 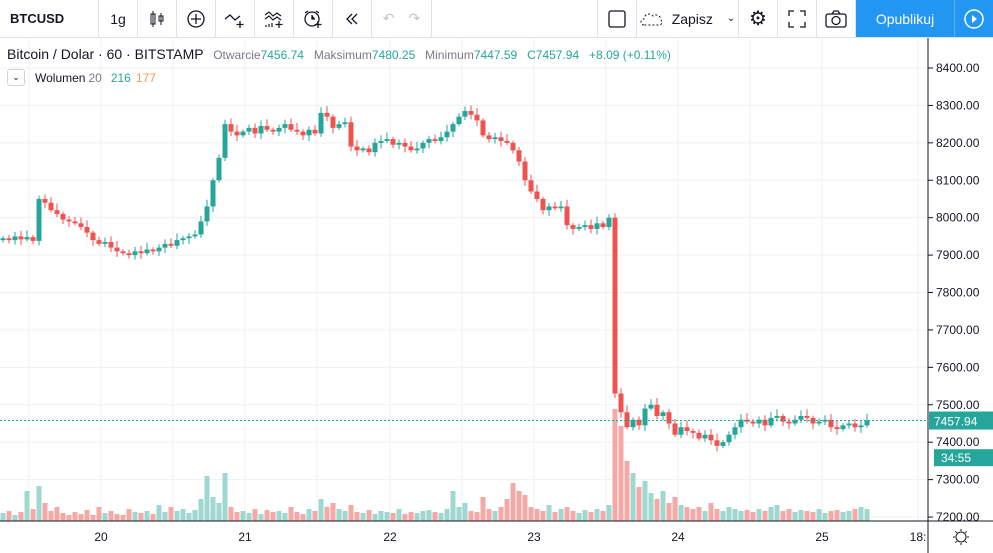 I want to click on layout-square-icon, so click(x=617, y=18).